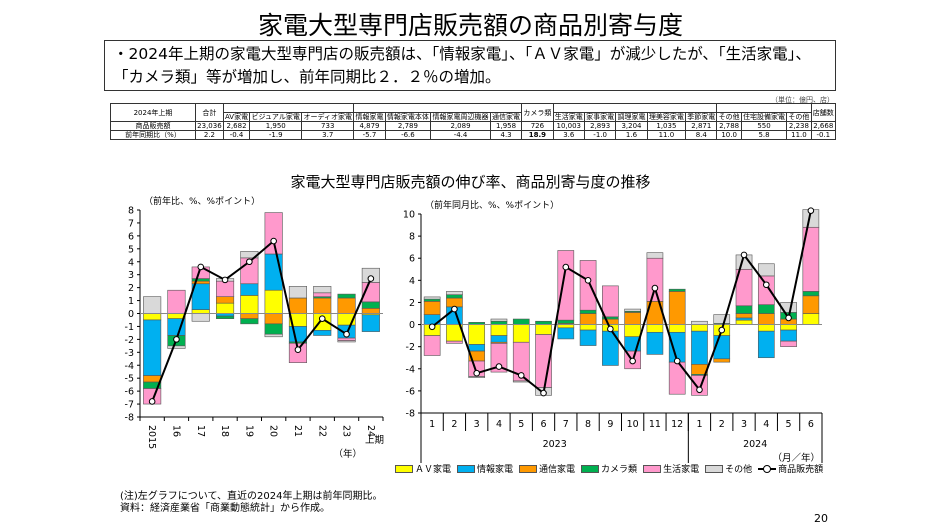  Describe the element at coordinates (346, 431) in the screenshot. I see `x-tick-label: 23` at that location.